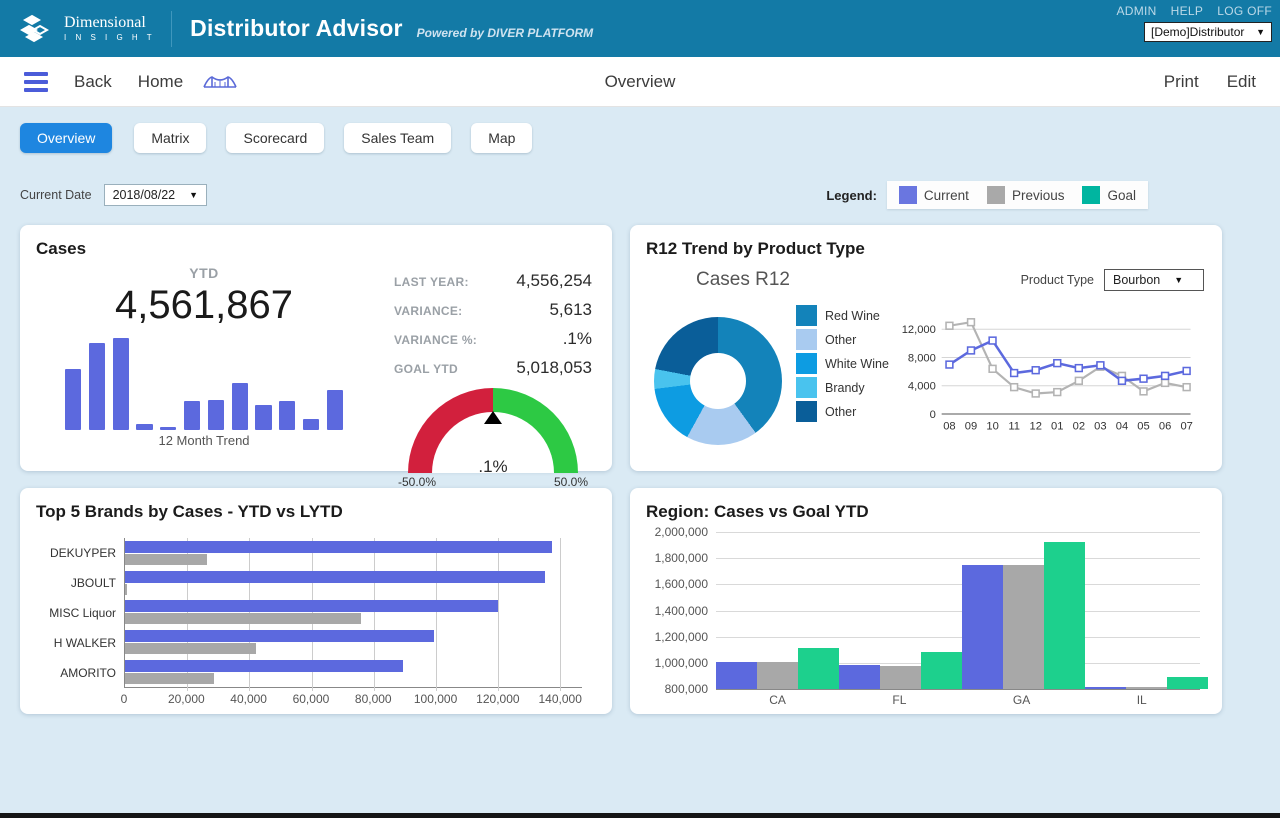  I want to click on distributor-dropdown: [Demo]Distributor ▼, so click(1208, 32).